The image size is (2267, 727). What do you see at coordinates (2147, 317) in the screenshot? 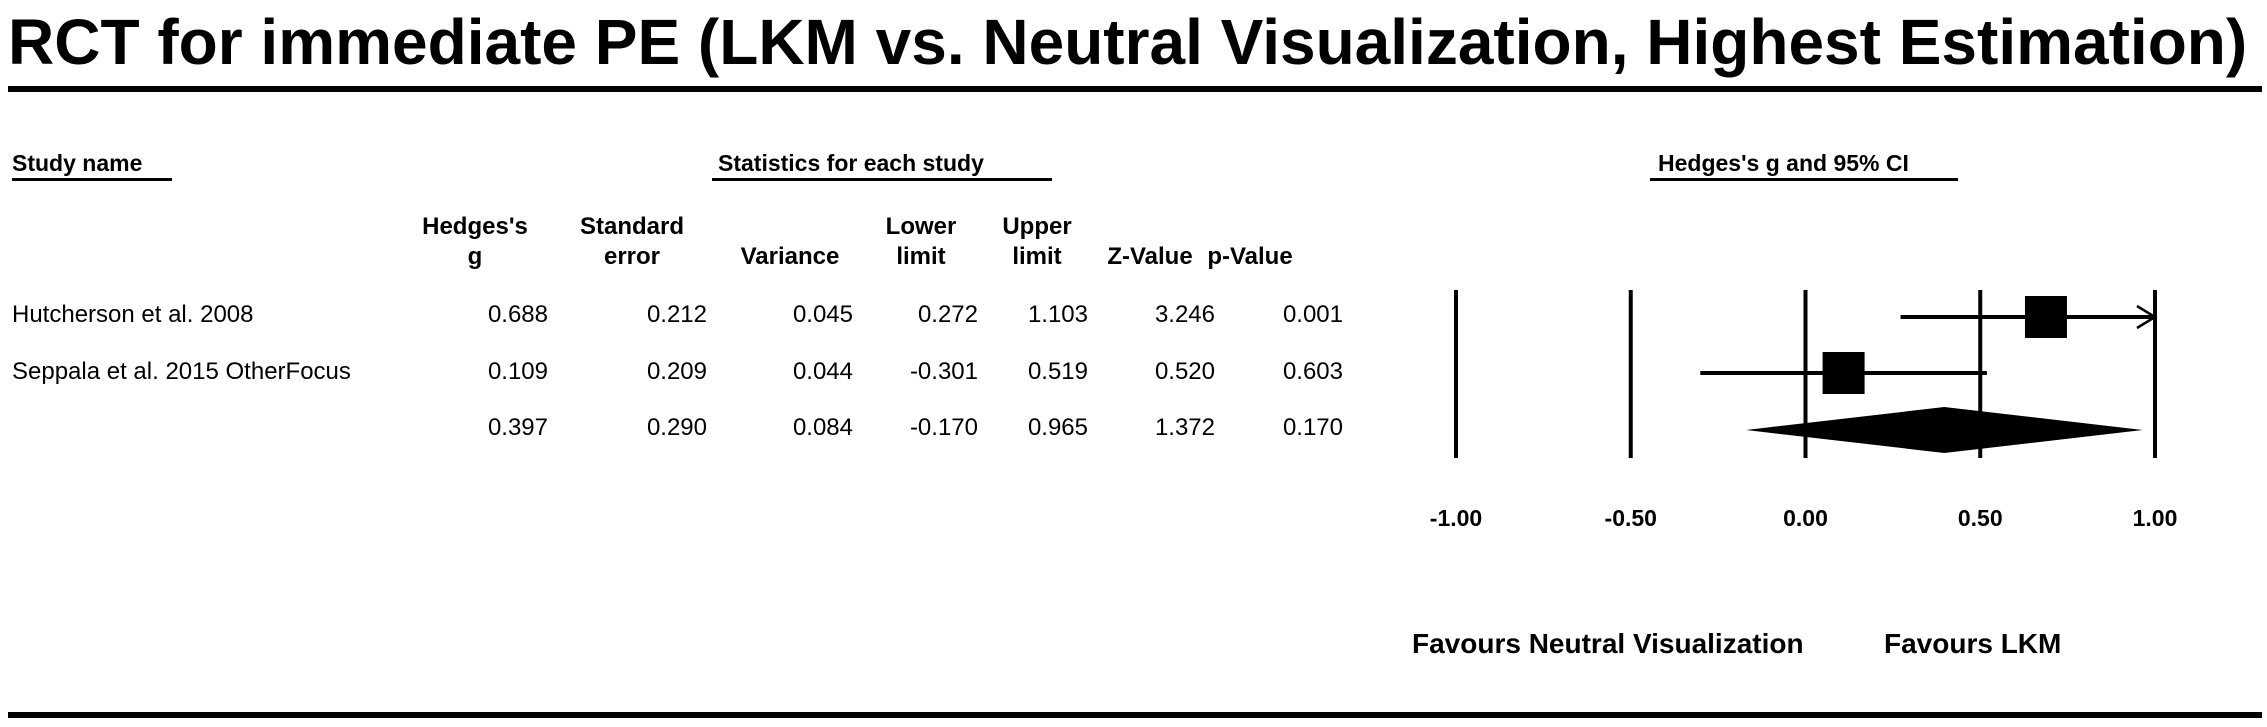
I see `ci-arrow` at bounding box center [2147, 317].